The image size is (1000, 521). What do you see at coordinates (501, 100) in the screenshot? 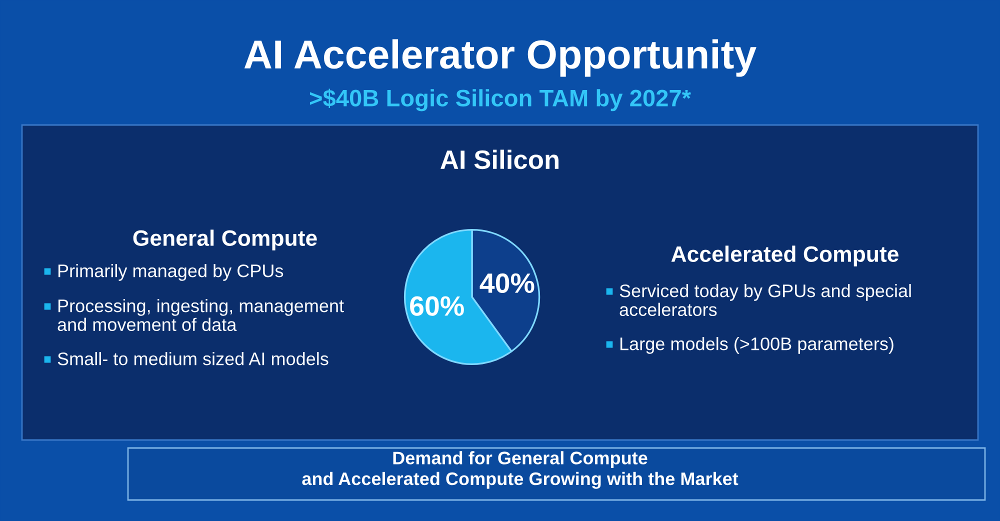
I see `chart-subtitle: >$40B Logic Silicon TAM by 2027*` at bounding box center [501, 100].